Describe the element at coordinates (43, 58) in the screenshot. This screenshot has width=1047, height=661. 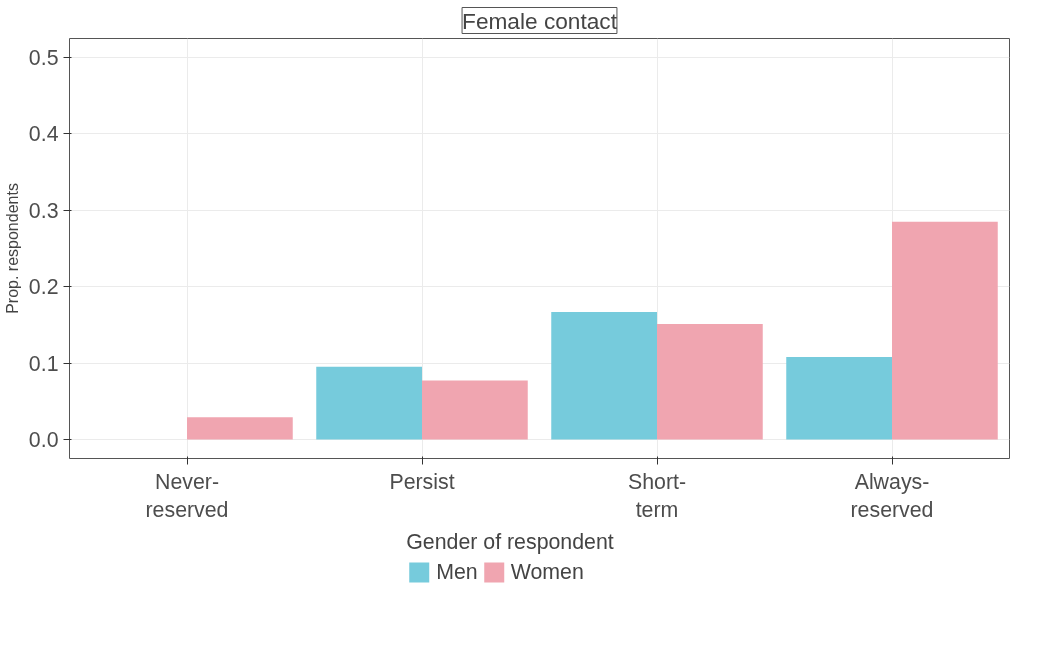
I see `y-tick-label: 0.5` at that location.